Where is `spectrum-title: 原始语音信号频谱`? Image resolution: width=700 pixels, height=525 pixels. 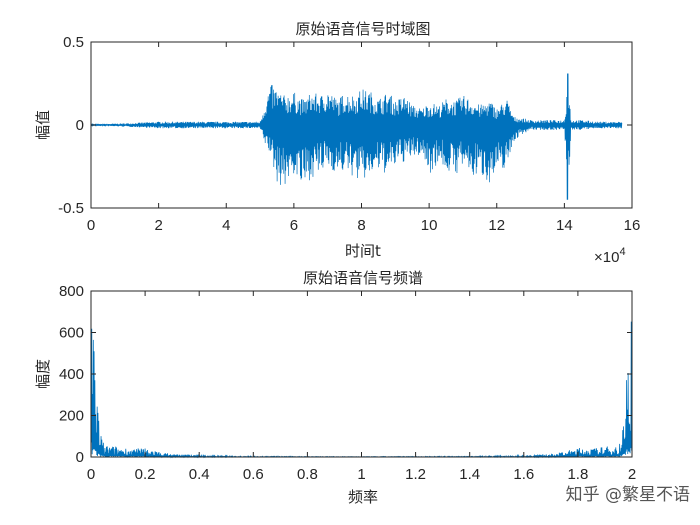
spectrum-title: 原始语音信号频谱 is located at coordinates (363, 278).